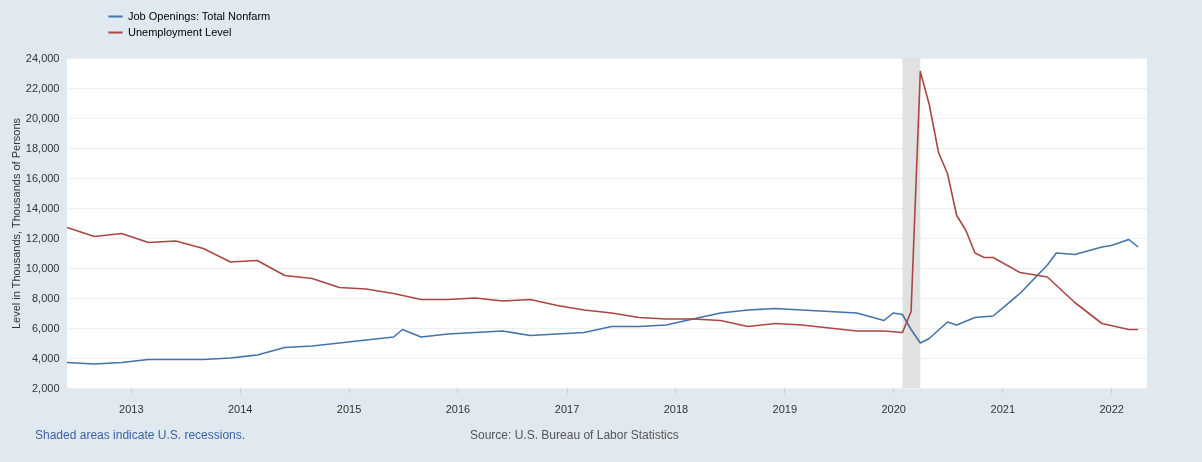 This screenshot has height=462, width=1202. Describe the element at coordinates (45, 327) in the screenshot. I see `y-tick-label: 6,000` at that location.